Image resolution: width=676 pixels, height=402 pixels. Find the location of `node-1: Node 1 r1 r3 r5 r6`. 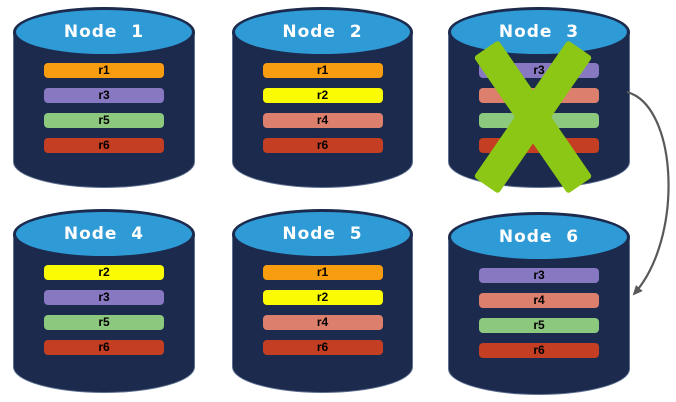

node-1: Node 1 r1 r3 r5 r6 is located at coordinates (104, 97).